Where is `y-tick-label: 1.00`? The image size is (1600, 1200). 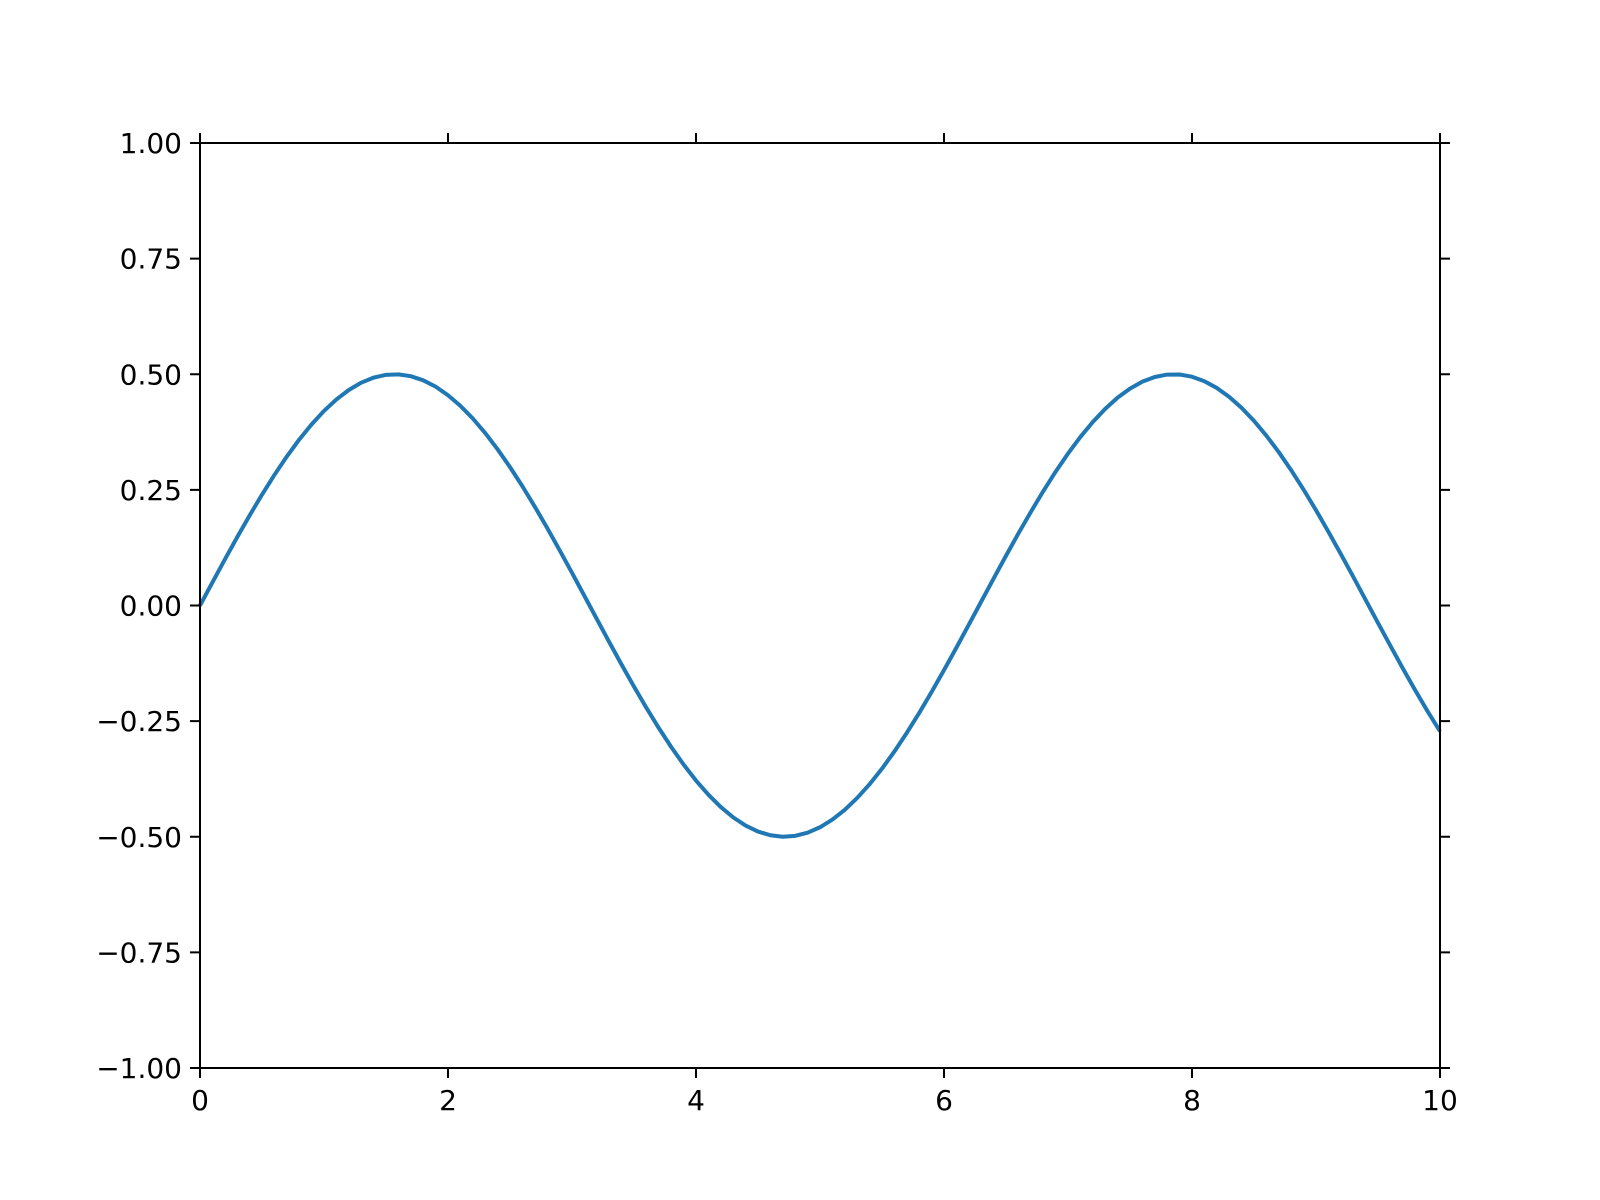 y-tick-label: 1.00 is located at coordinates (151, 143).